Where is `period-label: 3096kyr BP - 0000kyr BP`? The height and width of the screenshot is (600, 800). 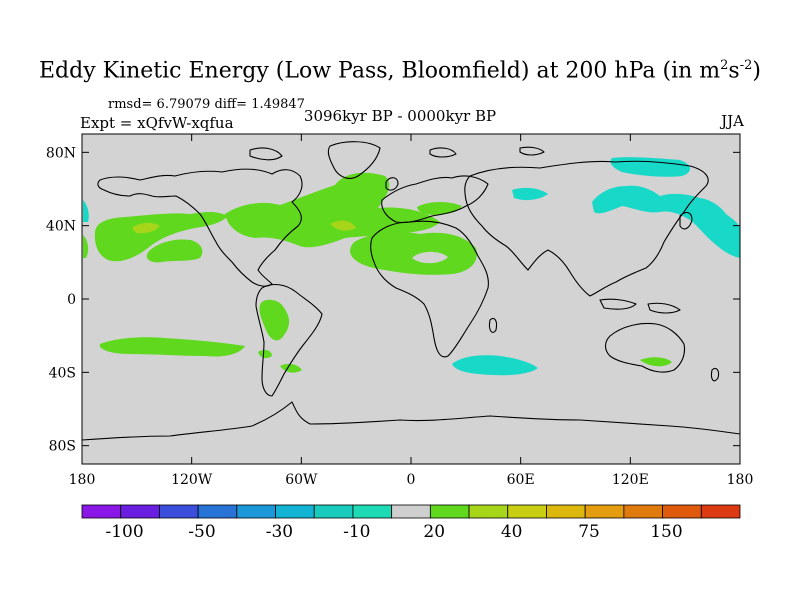
period-label: 3096kyr BP - 0000kyr BP is located at coordinates (400, 116).